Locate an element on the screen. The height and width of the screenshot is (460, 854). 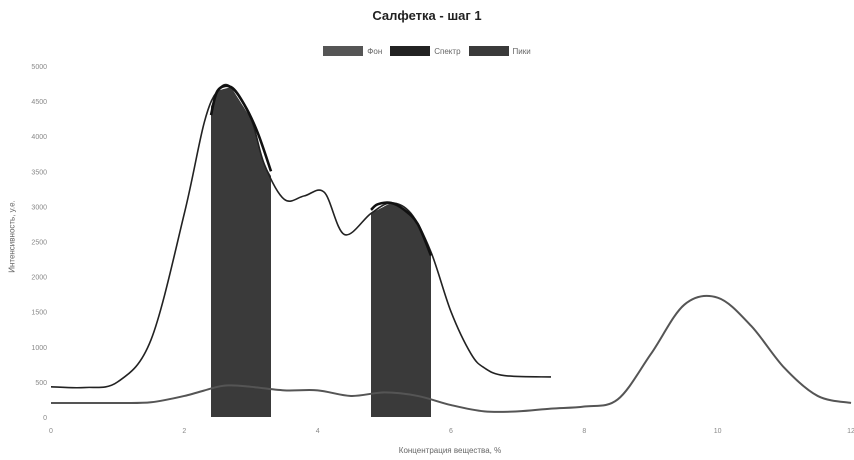
legend-item-background: Фон is located at coordinates (352, 51).